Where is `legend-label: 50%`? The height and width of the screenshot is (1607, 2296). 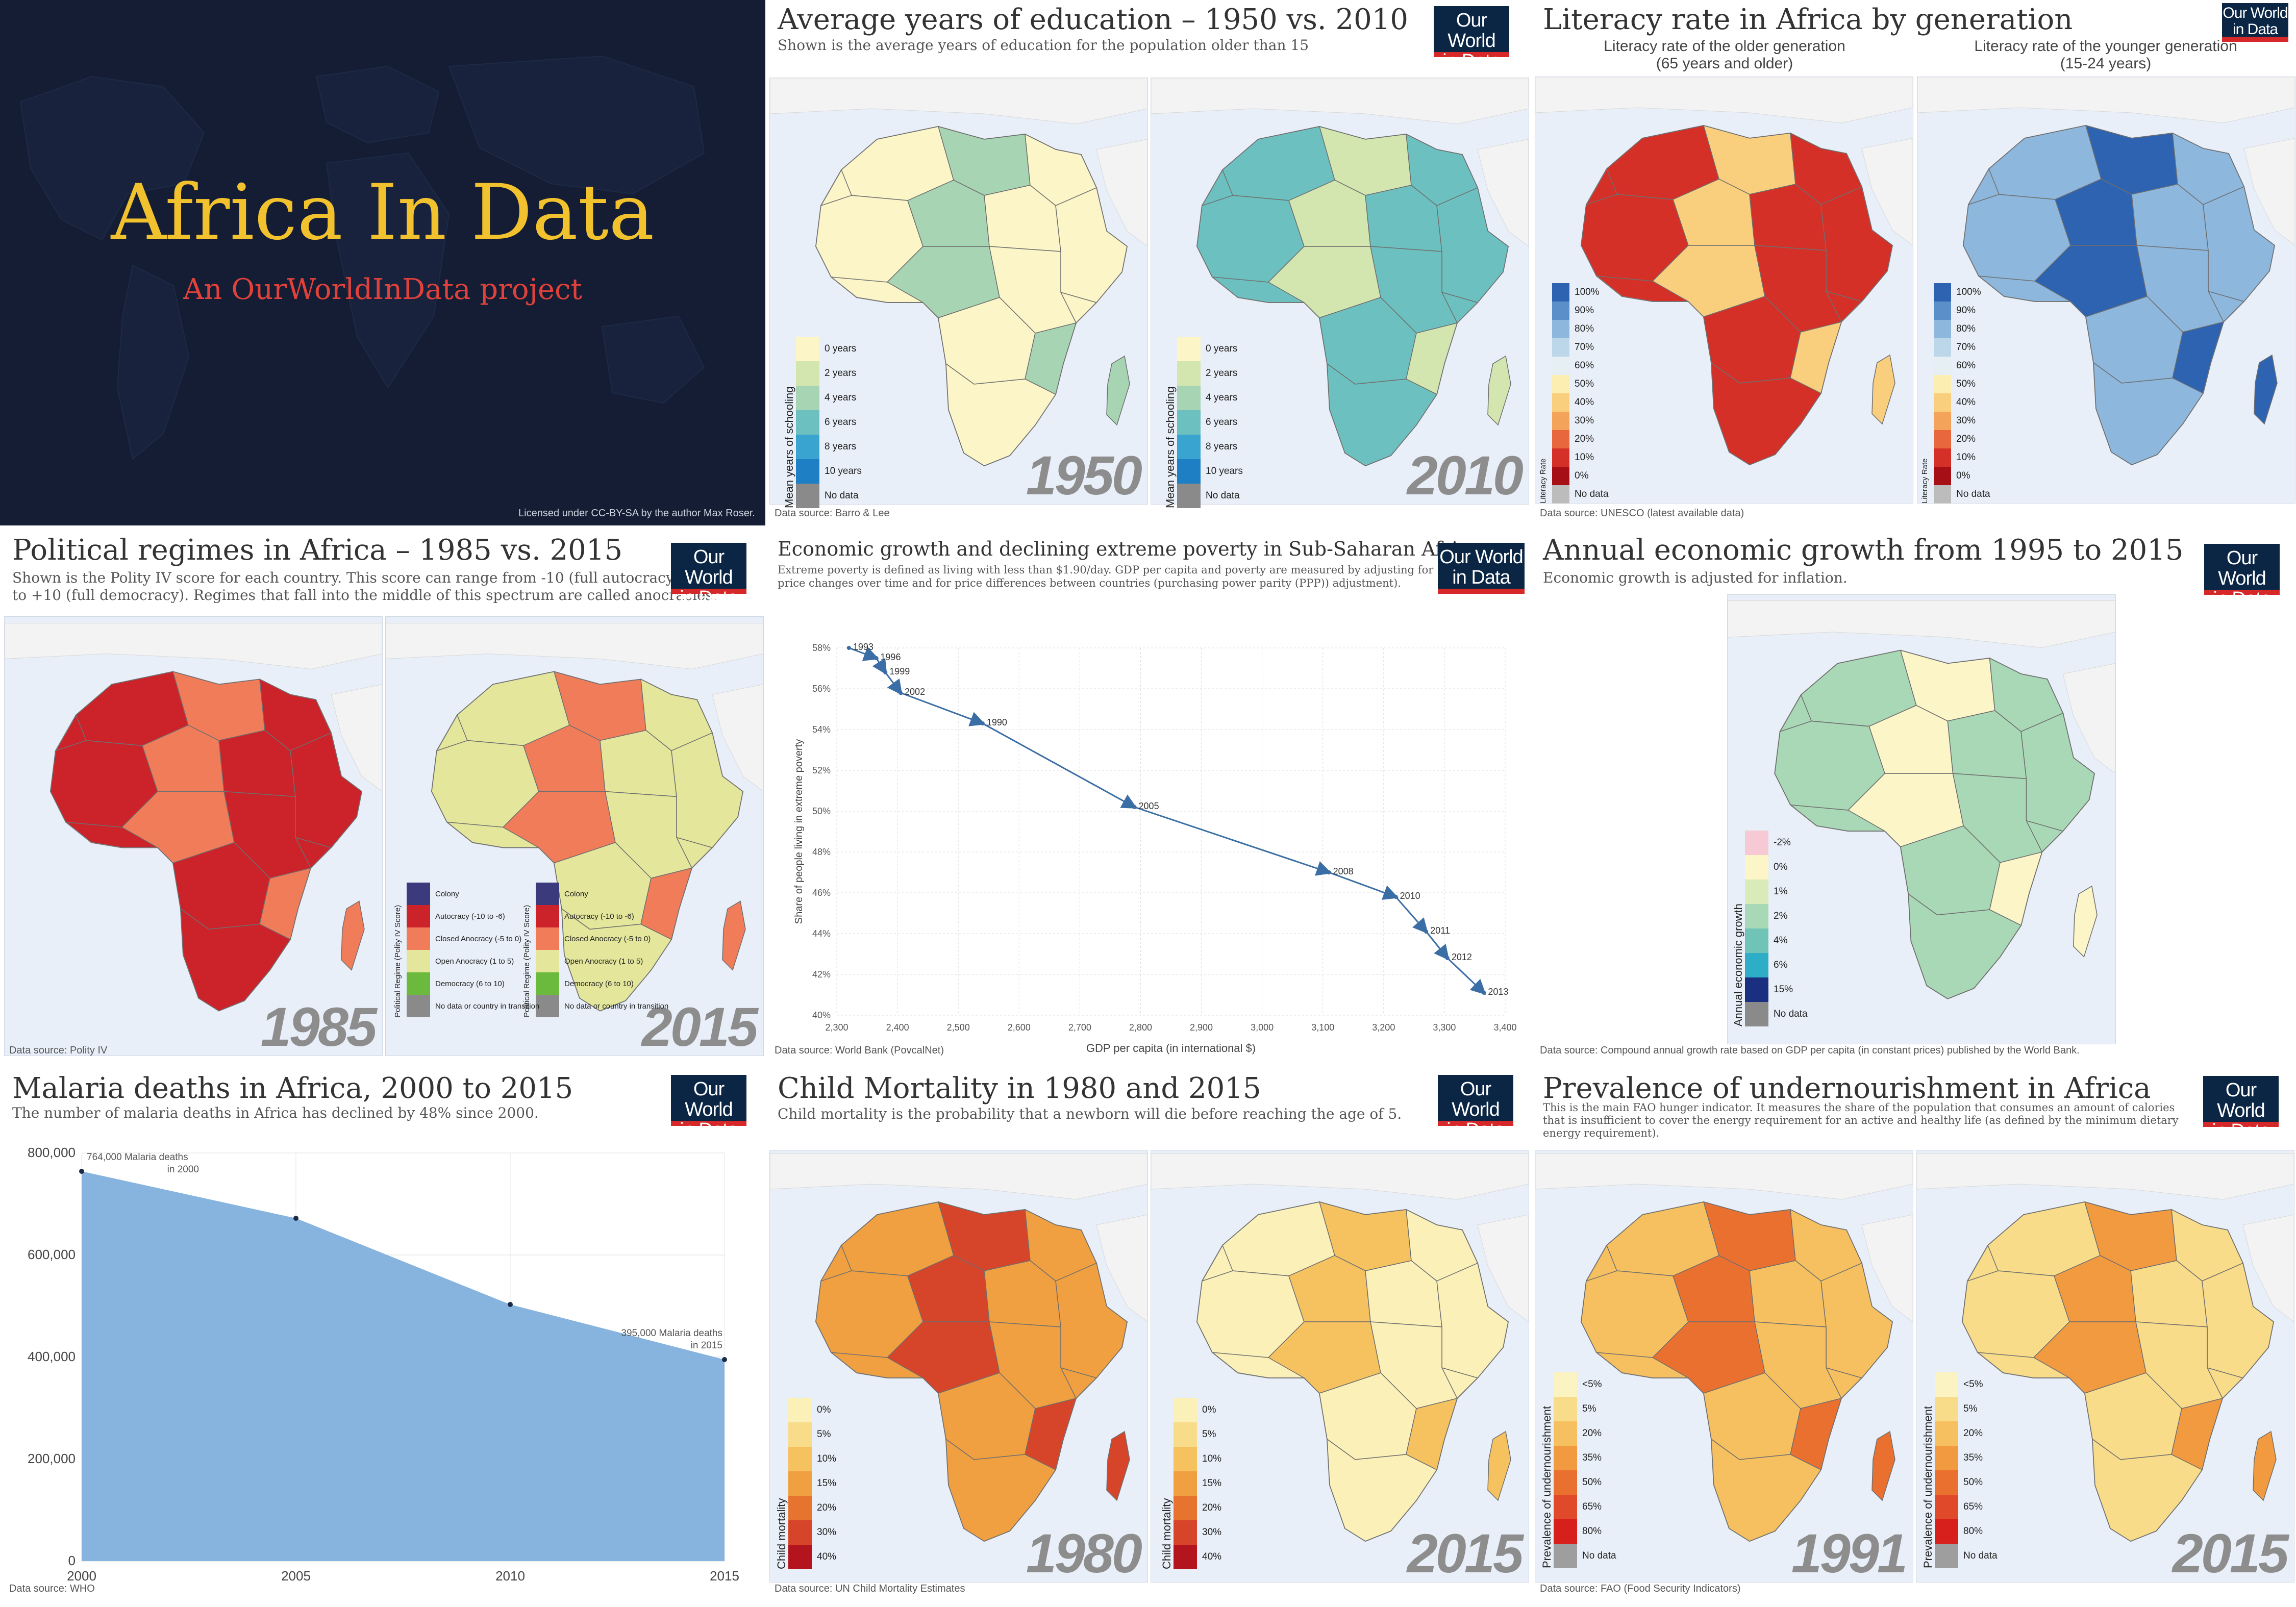 legend-label: 50% is located at coordinates (1592, 1482).